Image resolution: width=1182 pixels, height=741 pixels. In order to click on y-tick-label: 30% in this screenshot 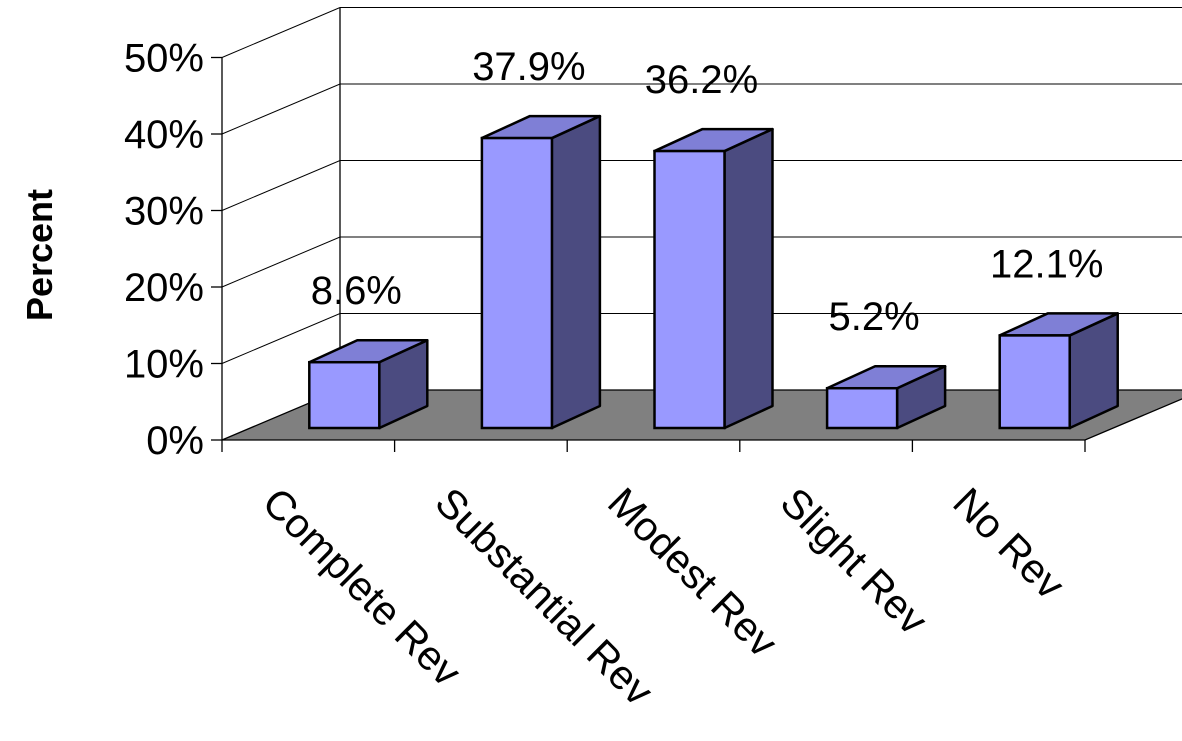, I will do `click(164, 212)`.